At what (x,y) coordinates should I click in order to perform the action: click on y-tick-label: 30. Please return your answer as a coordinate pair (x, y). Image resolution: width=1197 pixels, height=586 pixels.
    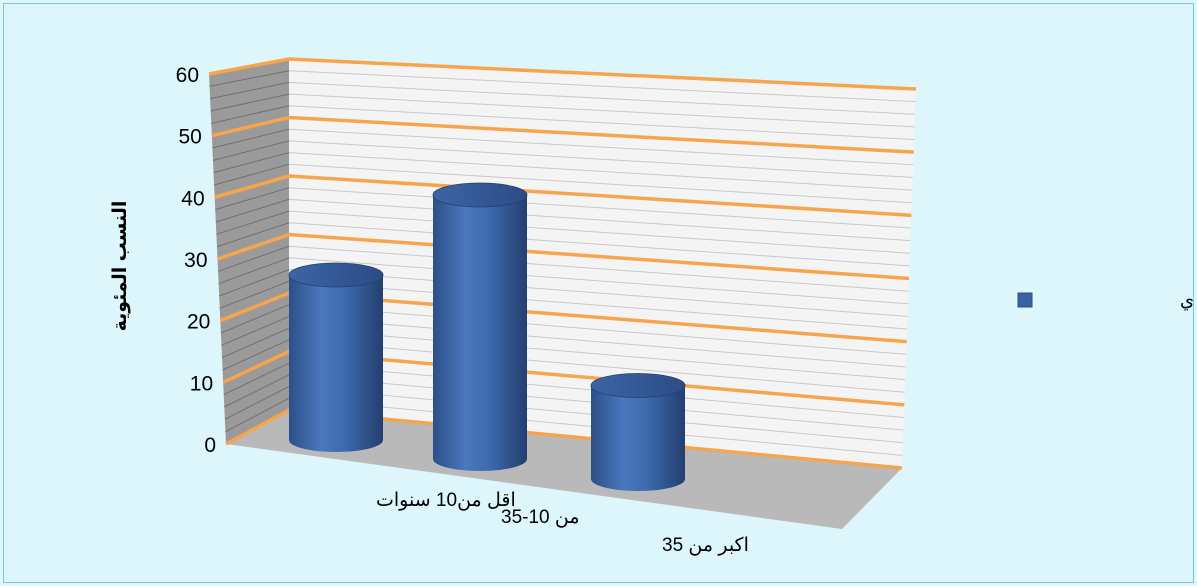
    Looking at the image, I should click on (195, 260).